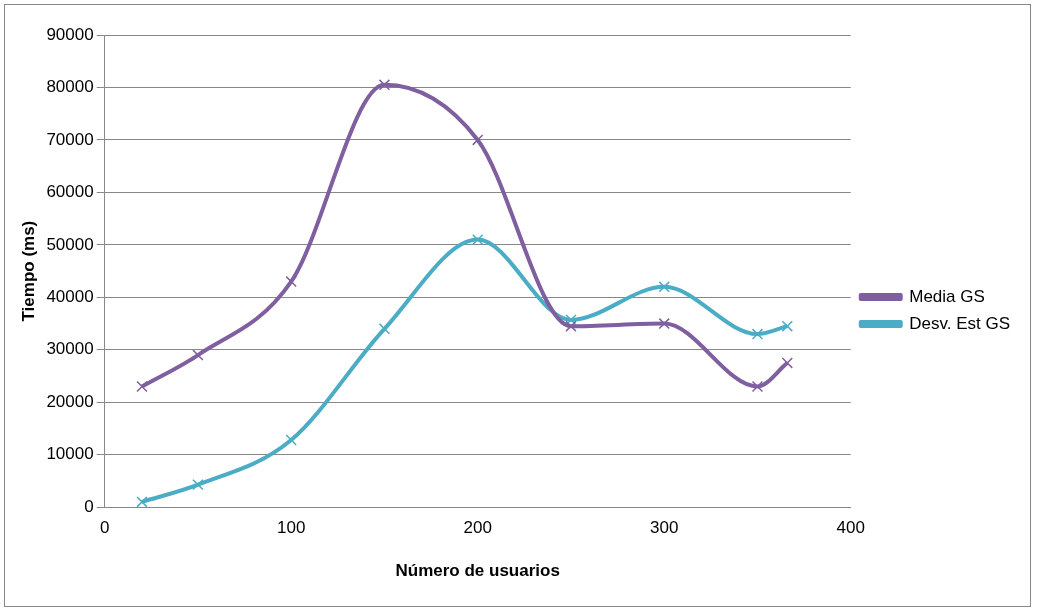 The image size is (1037, 613). Describe the element at coordinates (291, 528) in the screenshot. I see `x-tick-label: 100` at that location.